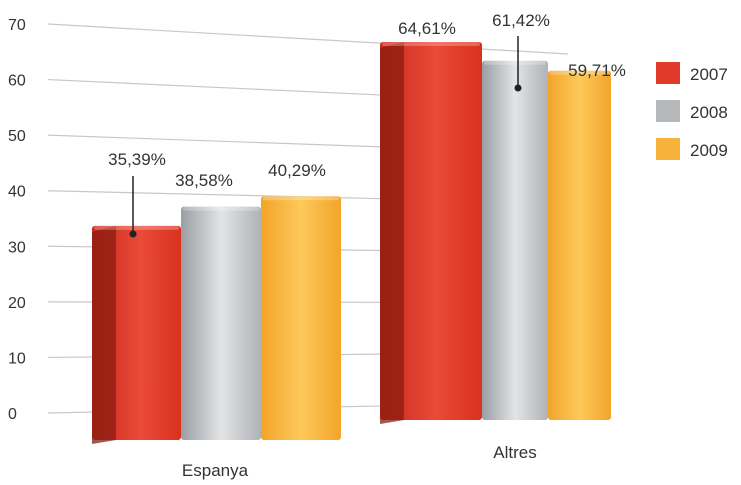 The width and height of the screenshot is (741, 485). What do you see at coordinates (297, 170) in the screenshot?
I see `data-label: 40,29%` at bounding box center [297, 170].